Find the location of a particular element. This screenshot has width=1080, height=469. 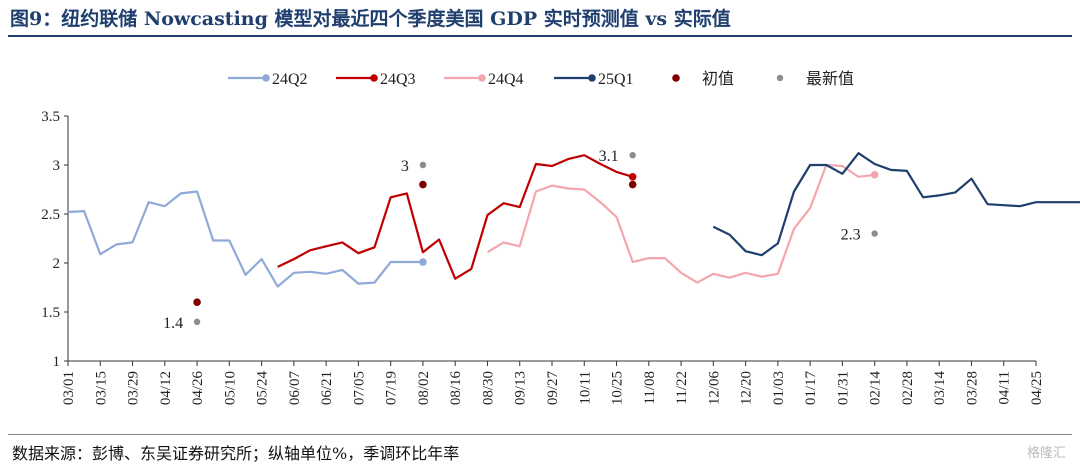

watermark: 格隆汇 is located at coordinates (1046, 453).